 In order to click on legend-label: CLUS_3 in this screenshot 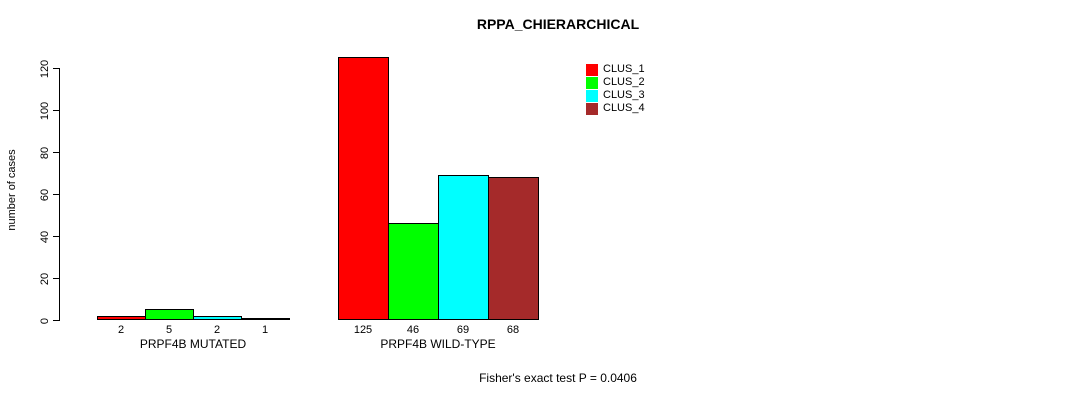, I will do `click(624, 95)`.